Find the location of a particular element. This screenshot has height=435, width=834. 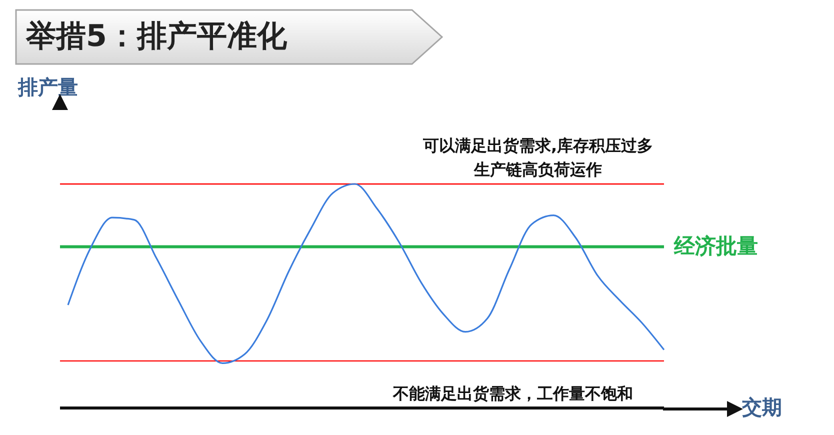

text: 生产链高负荷运作 is located at coordinates (538, 170).